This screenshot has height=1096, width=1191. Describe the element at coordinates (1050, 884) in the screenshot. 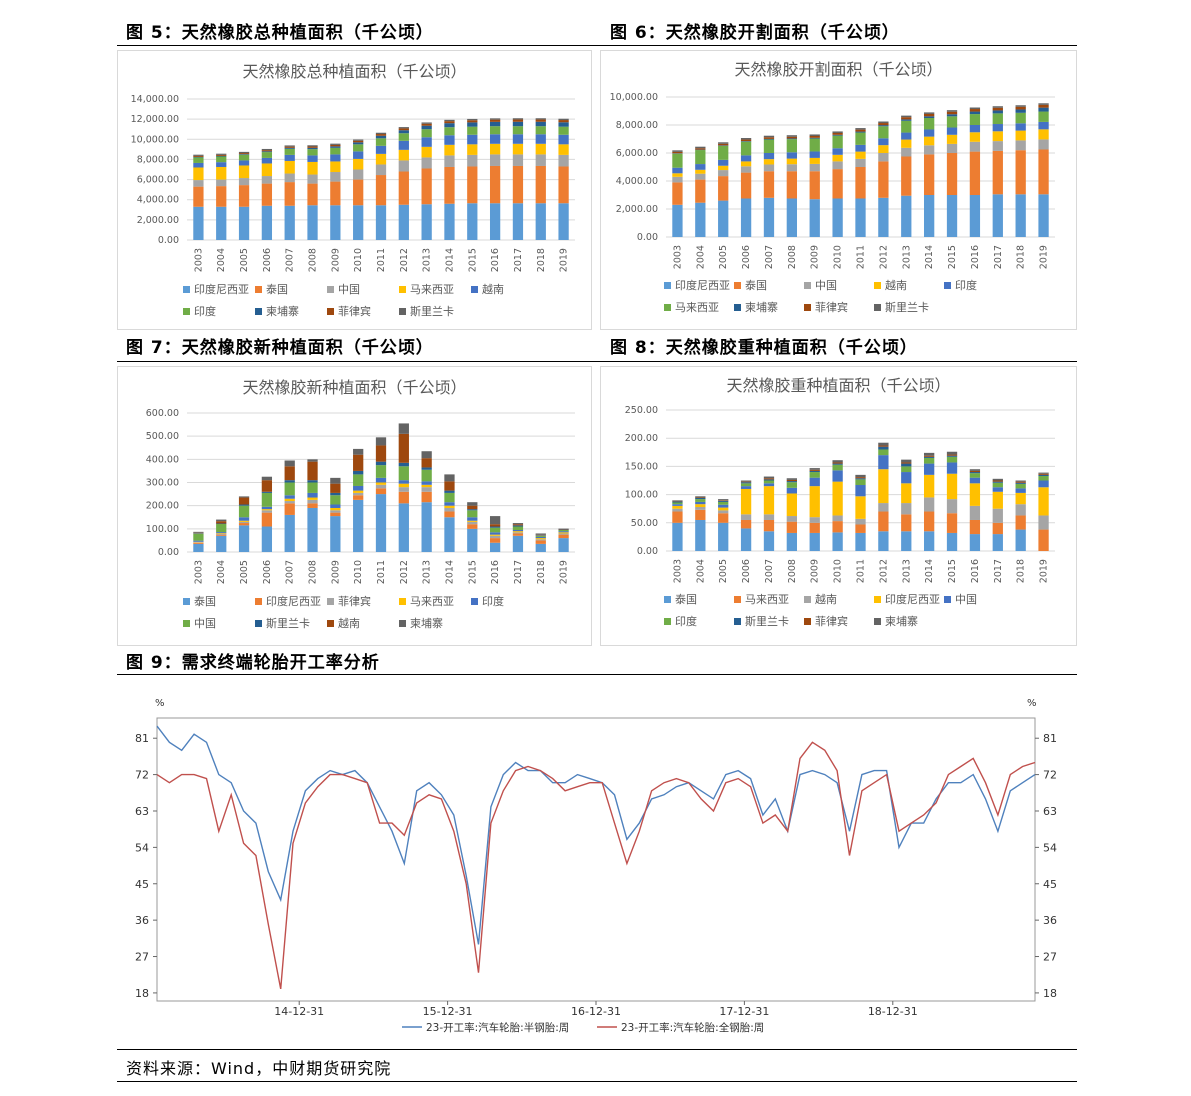

I see `y-tick-label-right: 45` at that location.